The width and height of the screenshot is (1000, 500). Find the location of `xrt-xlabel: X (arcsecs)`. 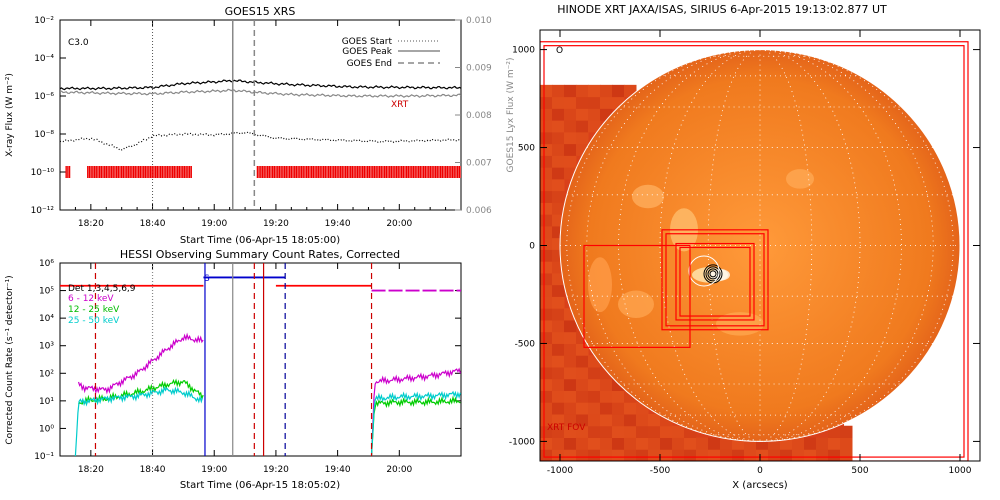

xrt-xlabel: X (arcsecs) is located at coordinates (760, 485).